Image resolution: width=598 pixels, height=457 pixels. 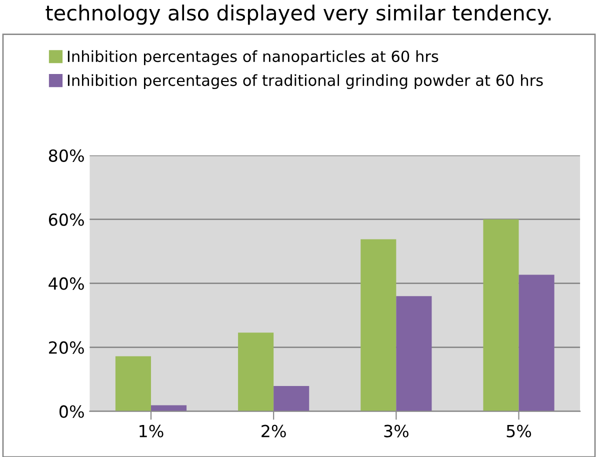 What do you see at coordinates (66, 219) in the screenshot?
I see `y-tick-label: 60%` at bounding box center [66, 219].